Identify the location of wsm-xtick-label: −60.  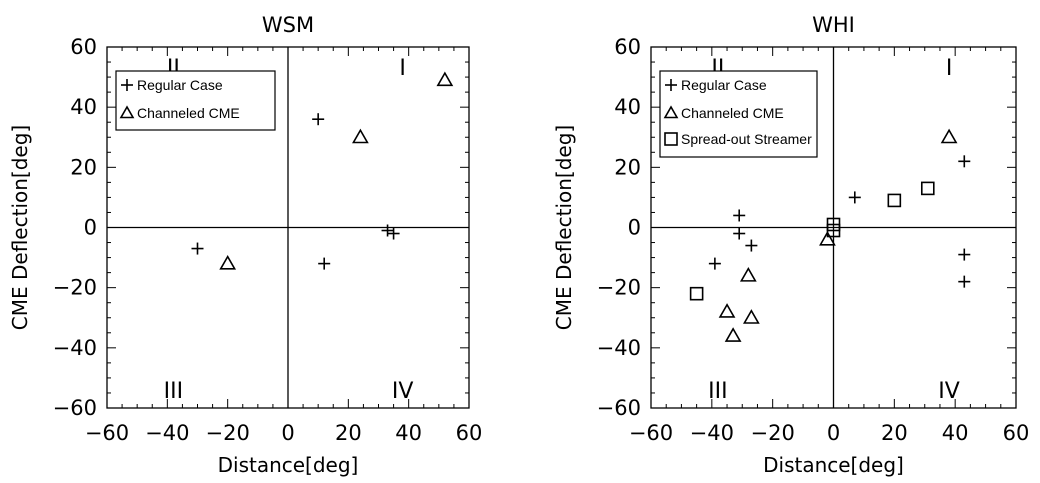
(107, 433).